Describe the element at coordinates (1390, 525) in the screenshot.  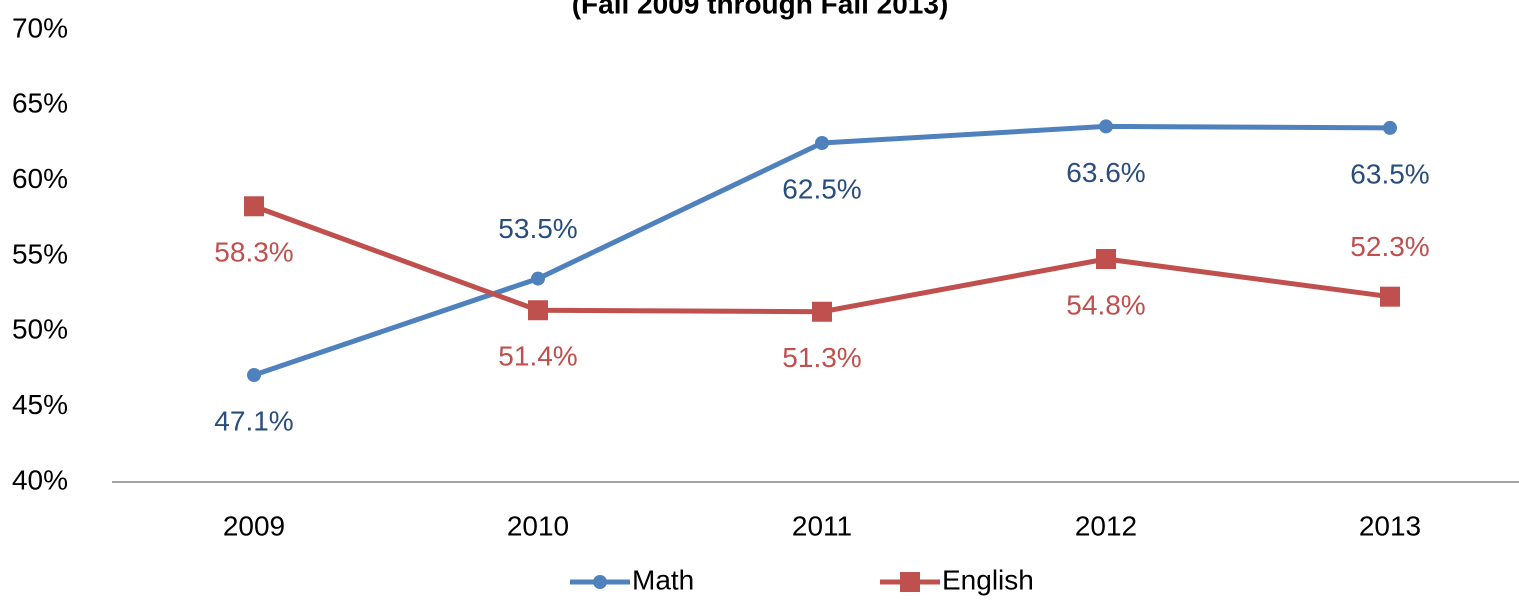
I see `x-tick-label: 2013` at that location.